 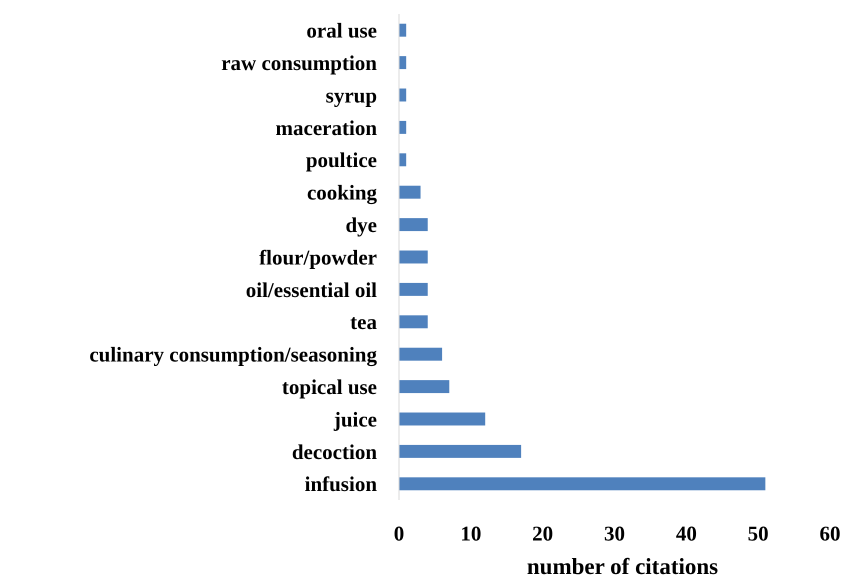 I want to click on y-tick-label: decoction, so click(x=335, y=452).